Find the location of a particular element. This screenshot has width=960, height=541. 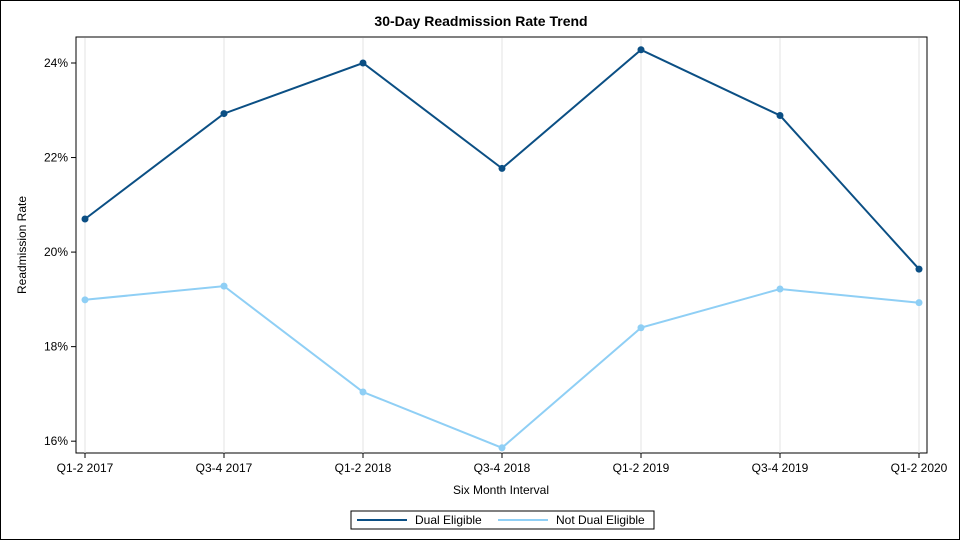

y-tick-label: 20% is located at coordinates (56, 252).